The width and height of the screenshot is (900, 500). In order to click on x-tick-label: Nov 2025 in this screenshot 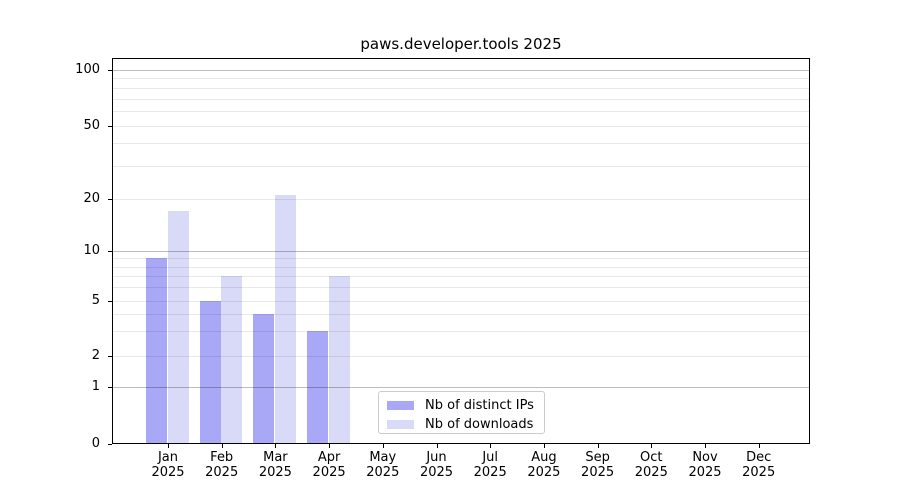, I will do `click(705, 465)`.